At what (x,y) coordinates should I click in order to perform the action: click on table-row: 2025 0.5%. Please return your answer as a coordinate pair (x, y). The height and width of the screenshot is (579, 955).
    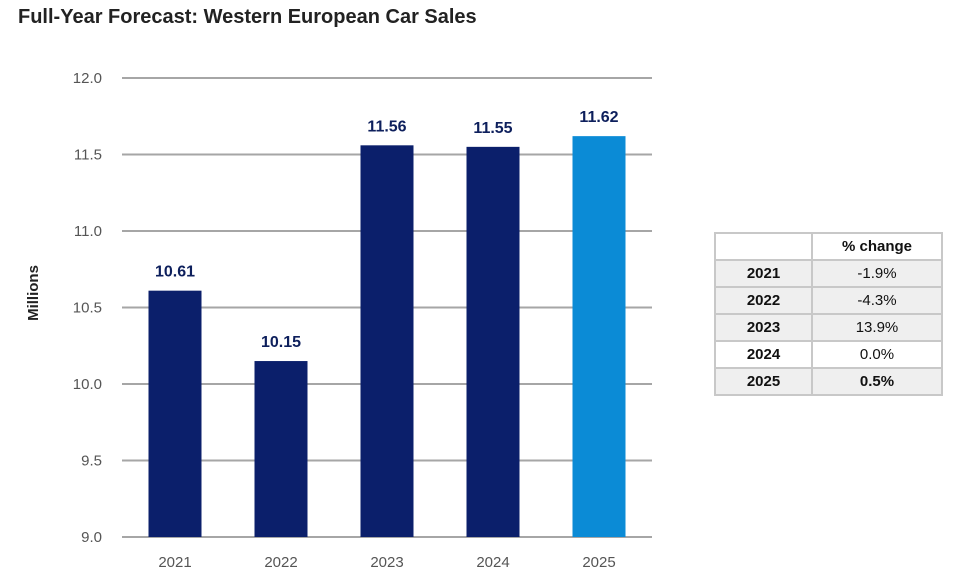
    Looking at the image, I should click on (828, 381).